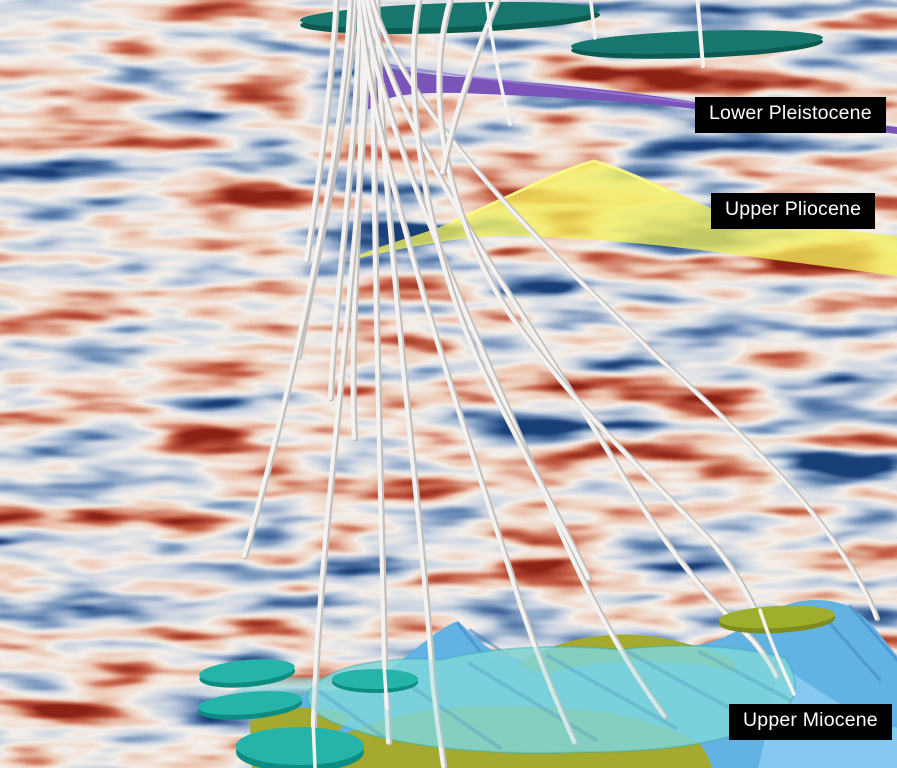  Describe the element at coordinates (810, 722) in the screenshot. I see `label-upper-miocene: Upper Miocene` at that location.